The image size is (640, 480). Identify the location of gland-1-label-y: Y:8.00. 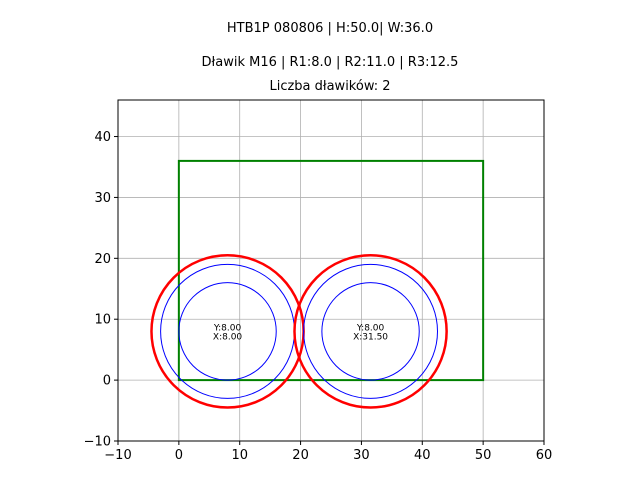
(227, 328).